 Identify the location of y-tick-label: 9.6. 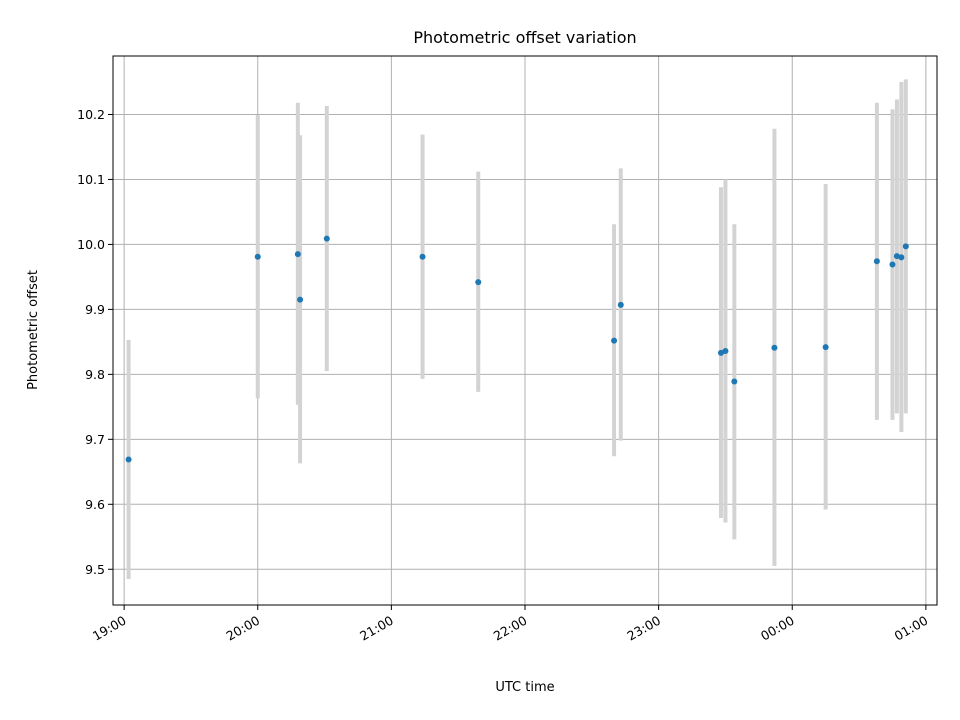
(95, 504).